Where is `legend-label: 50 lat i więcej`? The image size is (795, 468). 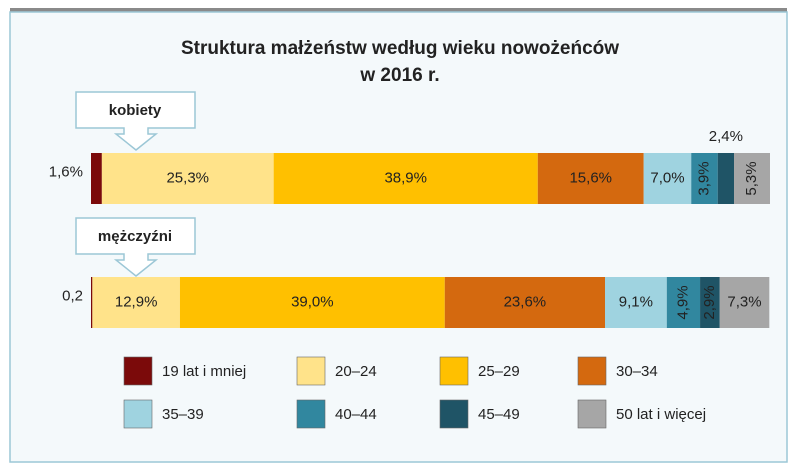
legend-label: 50 lat i więcej is located at coordinates (661, 414).